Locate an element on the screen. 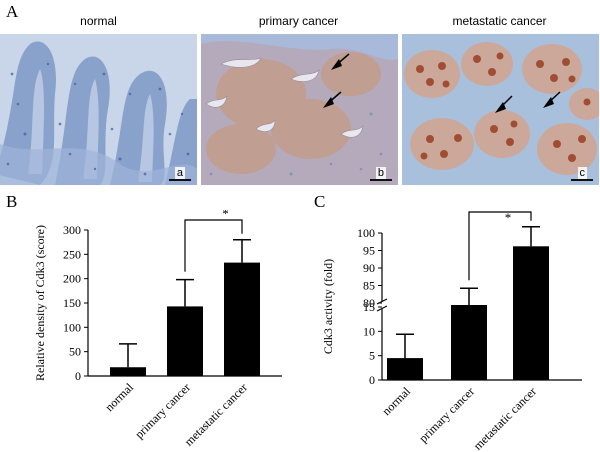 This screenshot has height=452, width=600. micrograph-sublabel-c: c is located at coordinates (582, 173).